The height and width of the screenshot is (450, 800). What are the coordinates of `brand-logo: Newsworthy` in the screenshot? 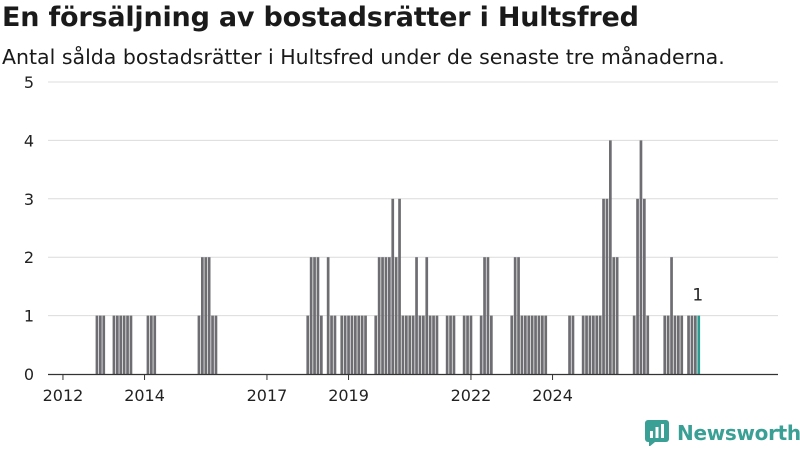 It's located at (722, 433).